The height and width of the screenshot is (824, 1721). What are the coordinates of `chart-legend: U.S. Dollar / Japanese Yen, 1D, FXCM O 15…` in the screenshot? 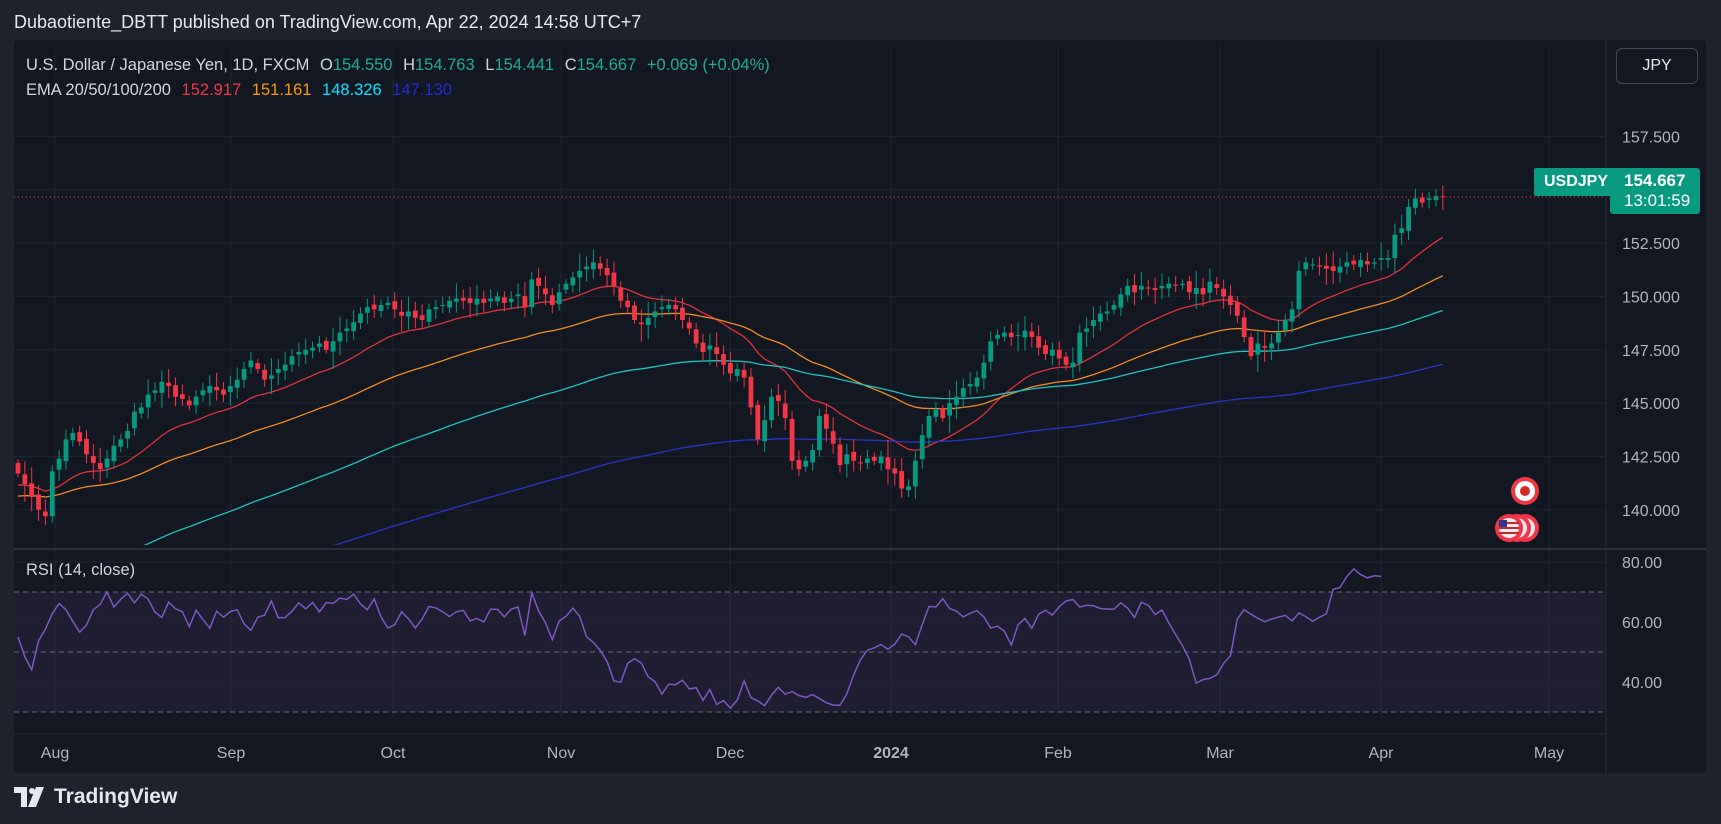 It's located at (398, 78).